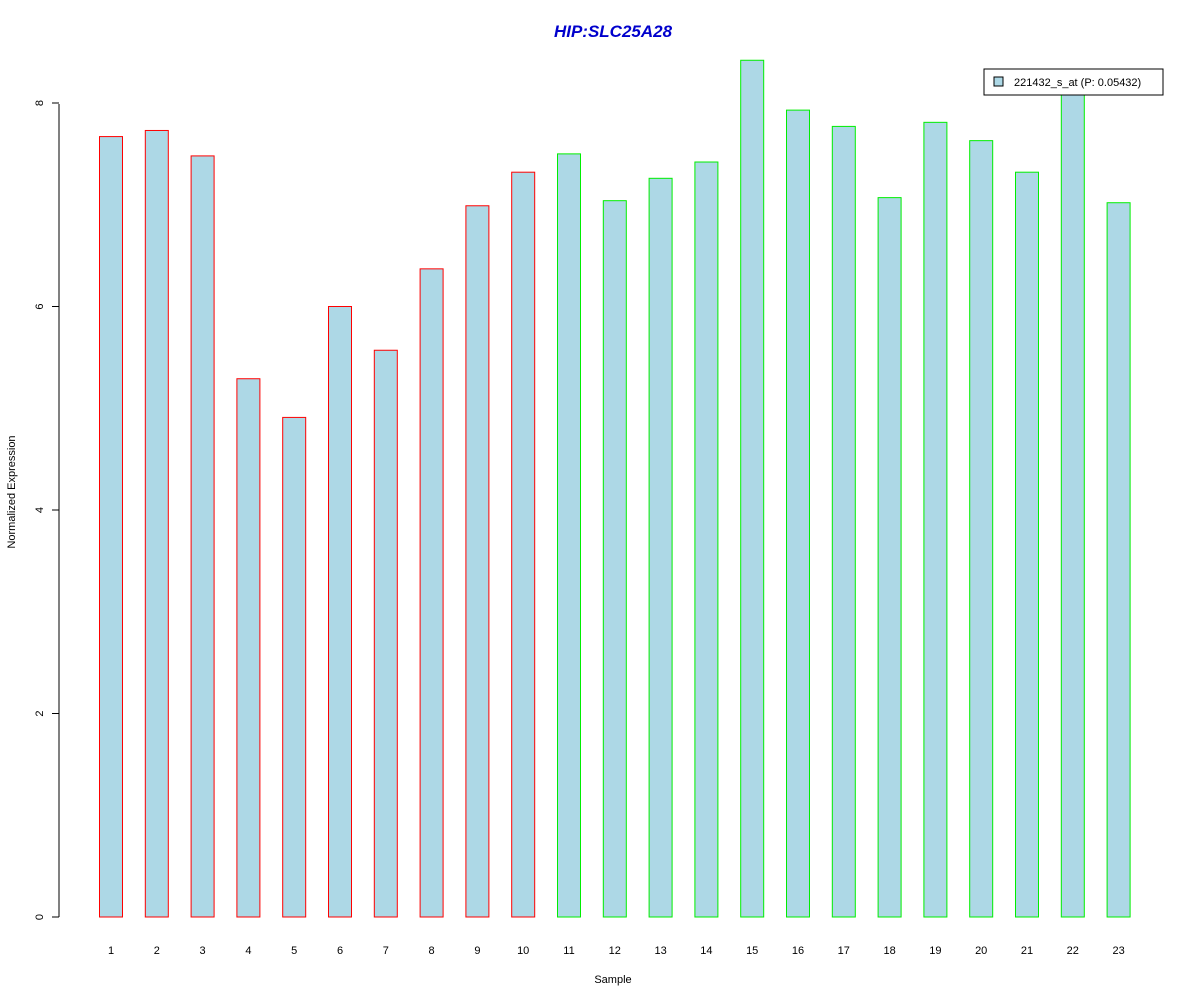 Image resolution: width=1200 pixels, height=1000 pixels. Describe the element at coordinates (1077, 83) in the screenshot. I see `legend-label: 221432_s_at (P: 0.05432)` at that location.